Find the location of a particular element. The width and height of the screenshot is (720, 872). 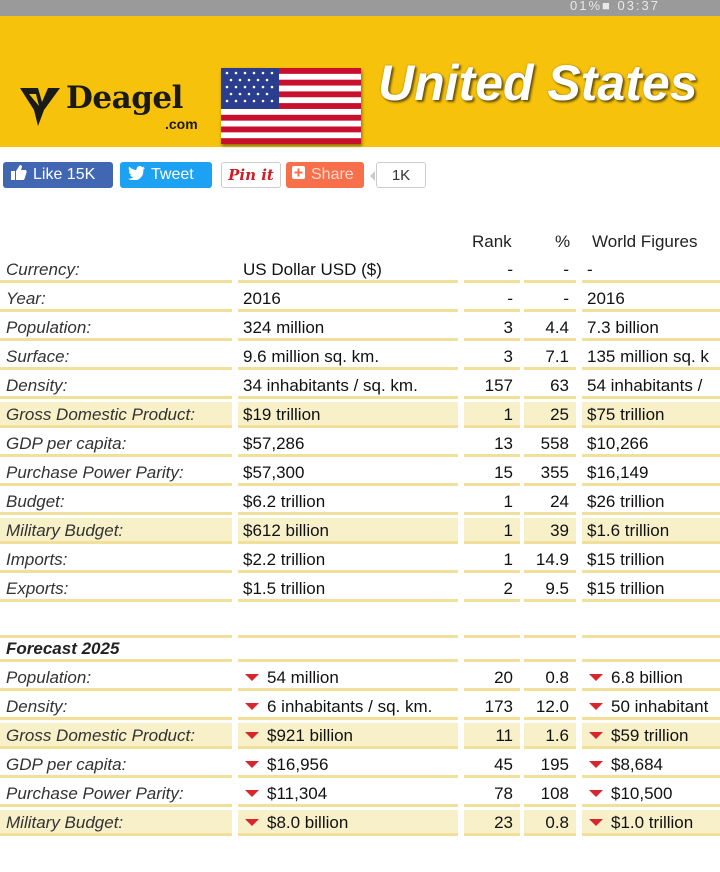

table-row: Population: 324 million 3 4.4 7.3 billion is located at coordinates (360, 329).